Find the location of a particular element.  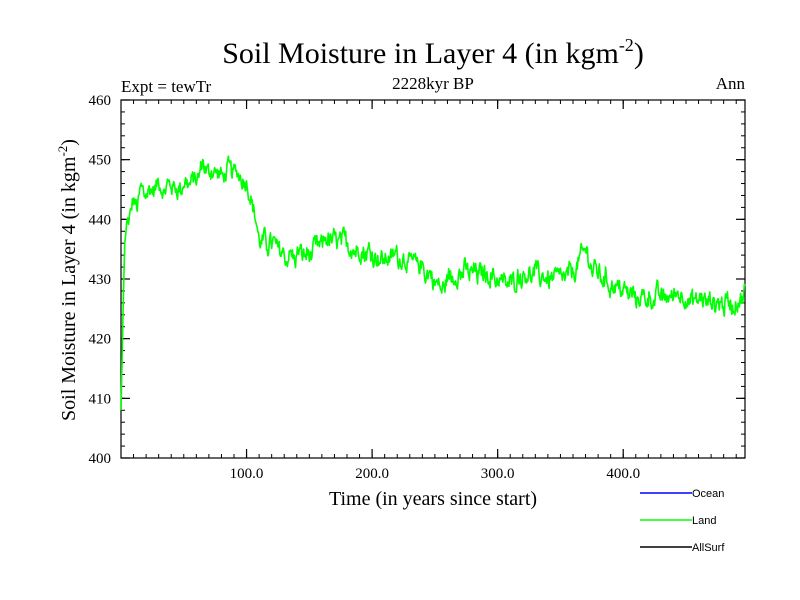

x-tick-label: 400.0 is located at coordinates (623, 474).